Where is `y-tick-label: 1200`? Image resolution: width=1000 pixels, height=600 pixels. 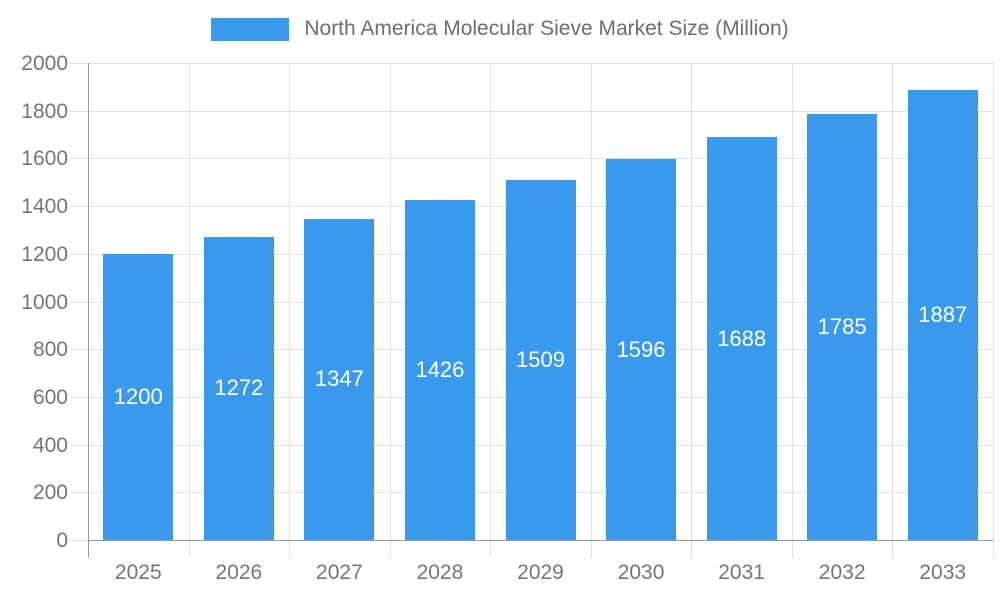 y-tick-label: 1200 is located at coordinates (44, 254).